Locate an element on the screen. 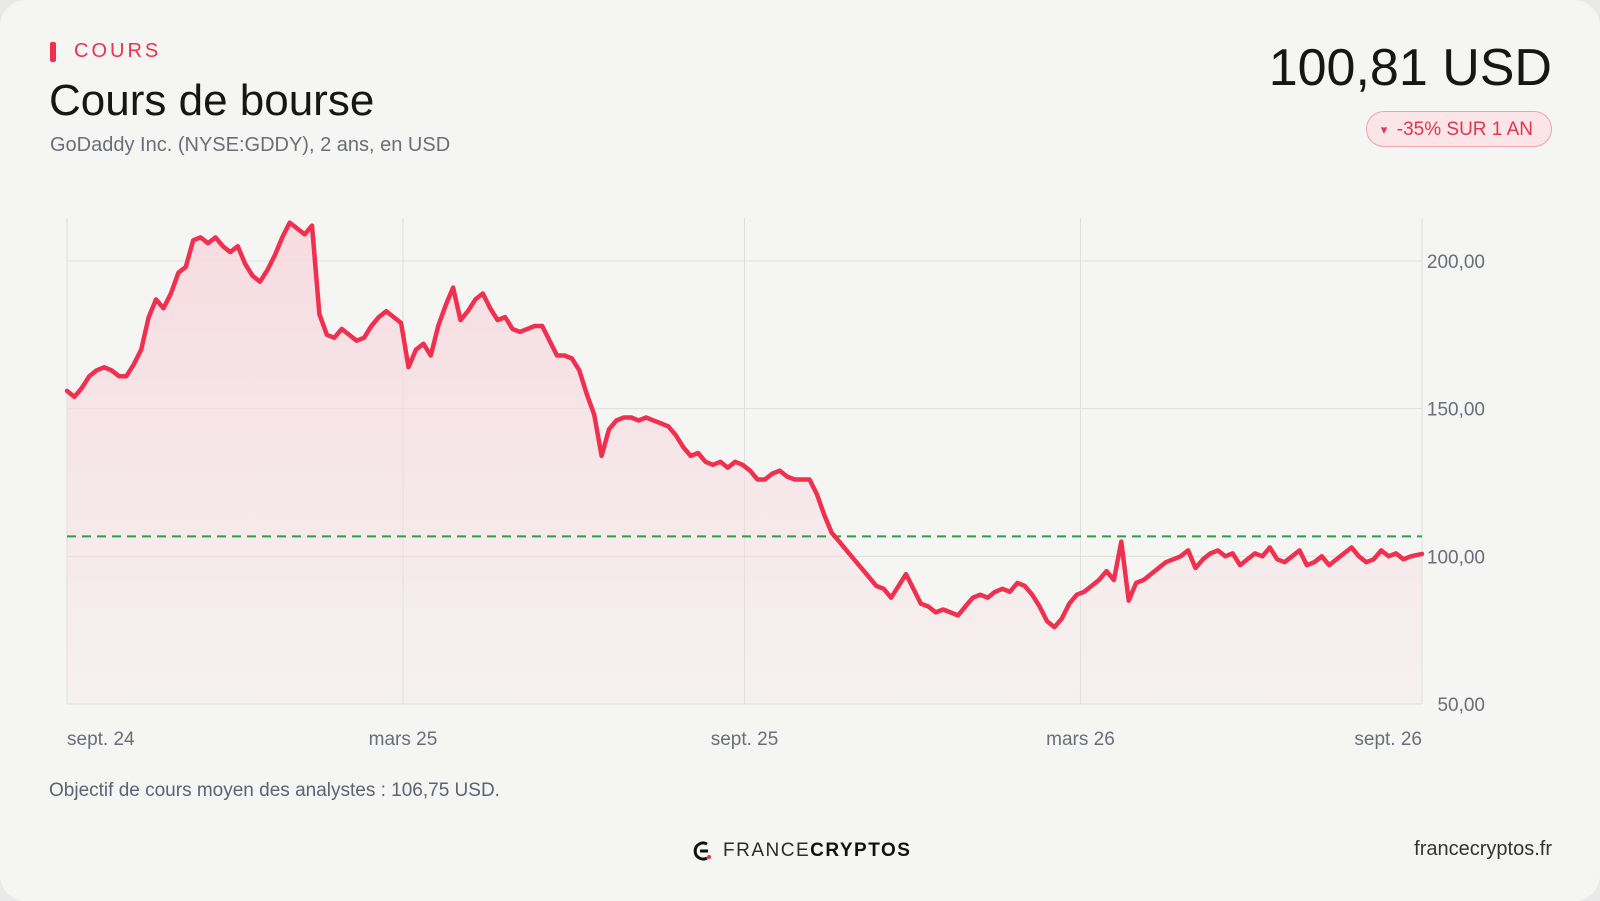  kicker-label: COURS is located at coordinates (118, 51).